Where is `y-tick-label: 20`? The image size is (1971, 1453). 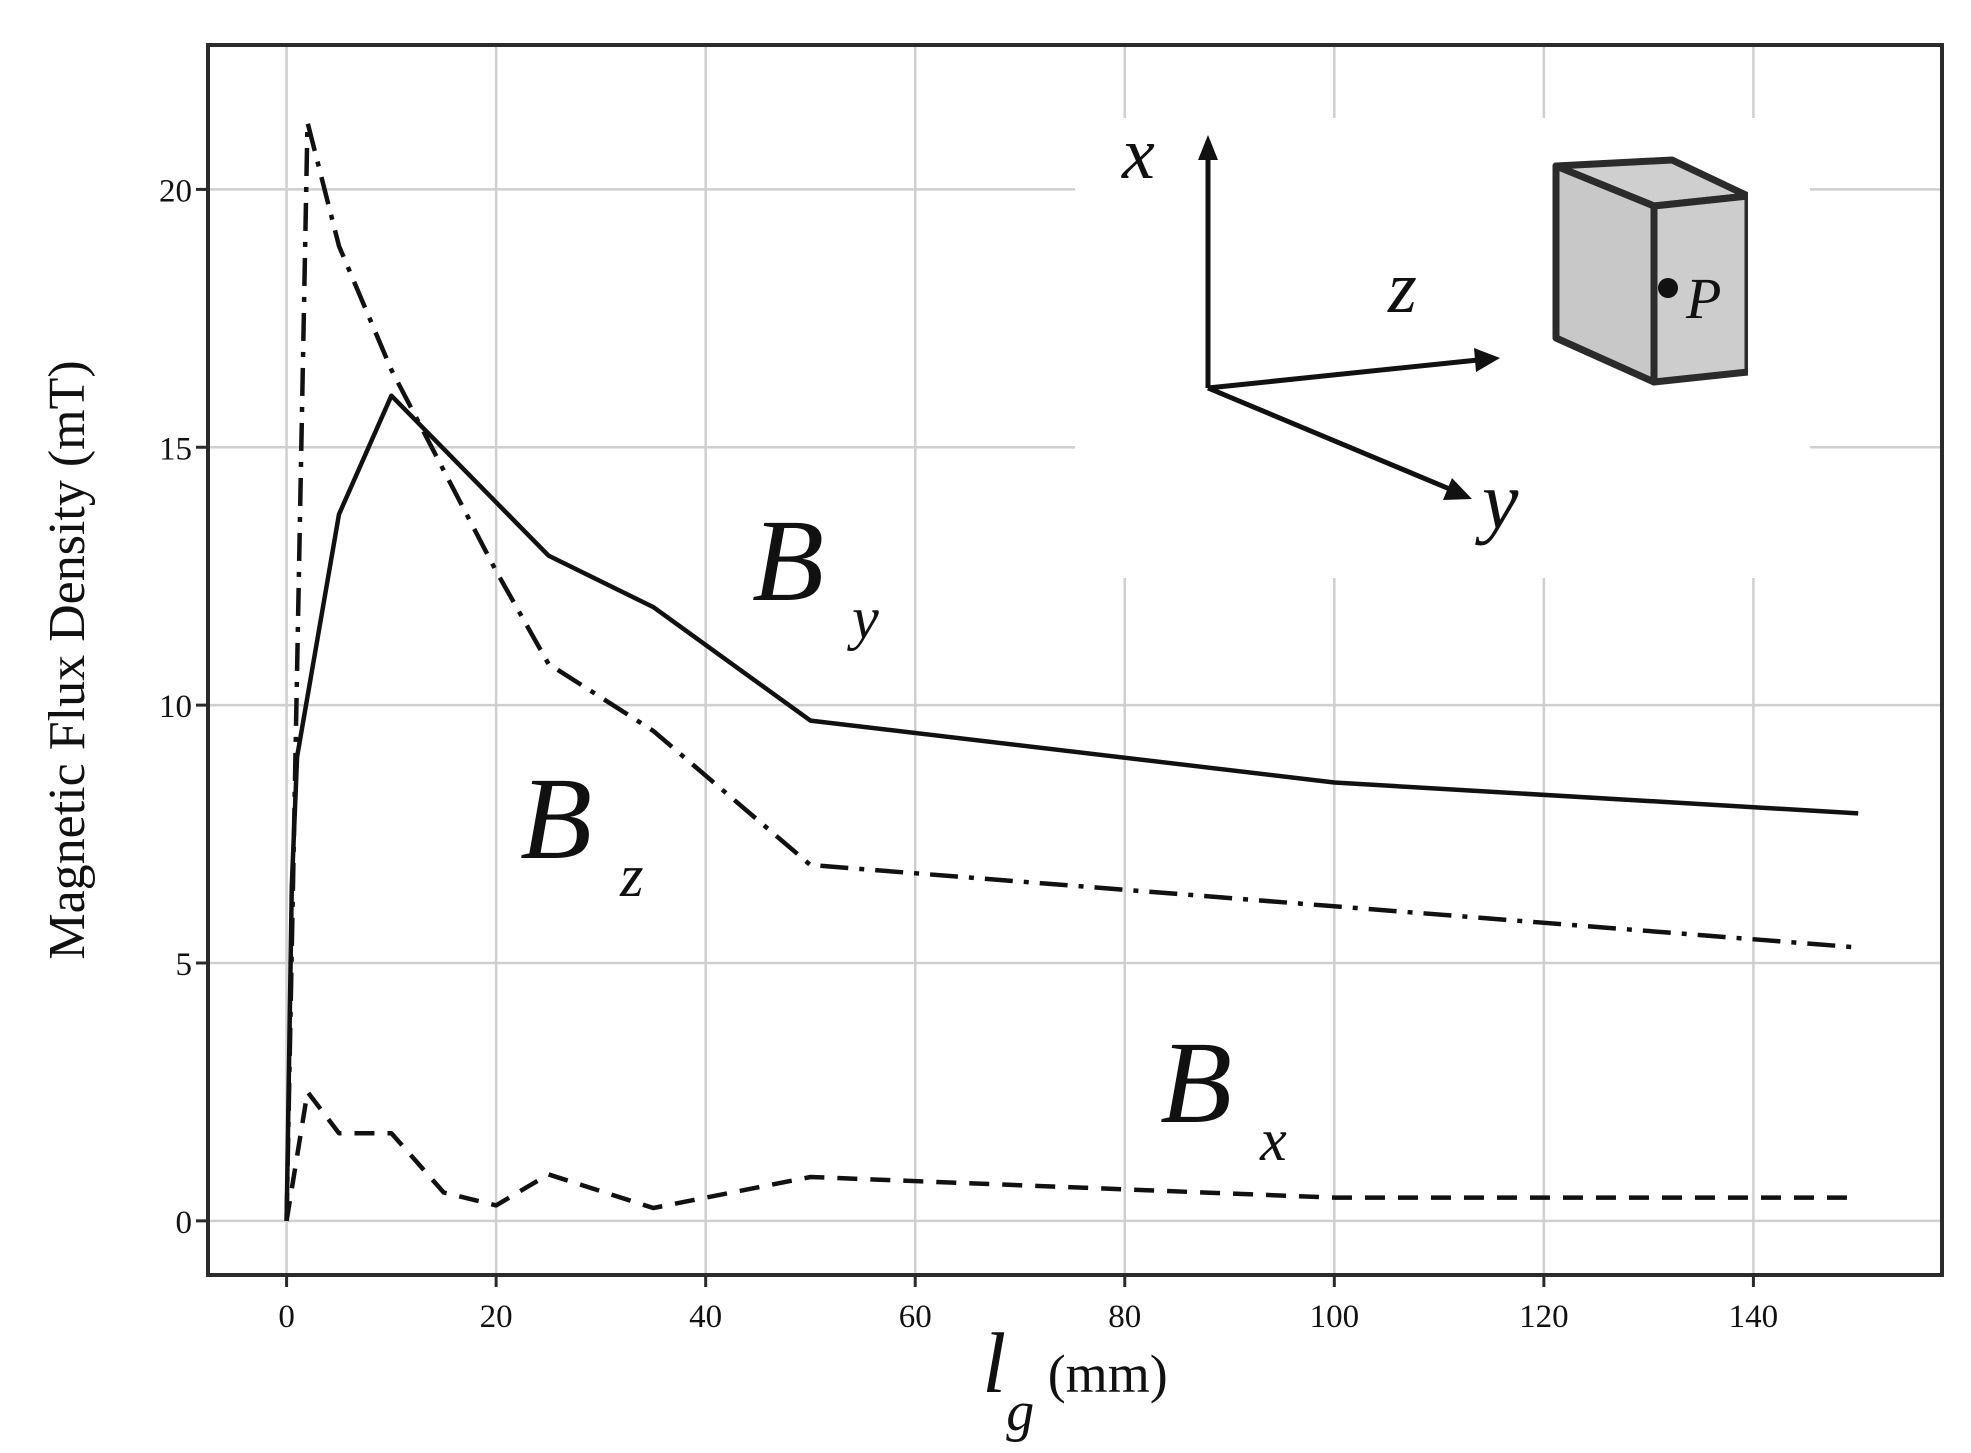
y-tick-label: 20 is located at coordinates (175, 191).